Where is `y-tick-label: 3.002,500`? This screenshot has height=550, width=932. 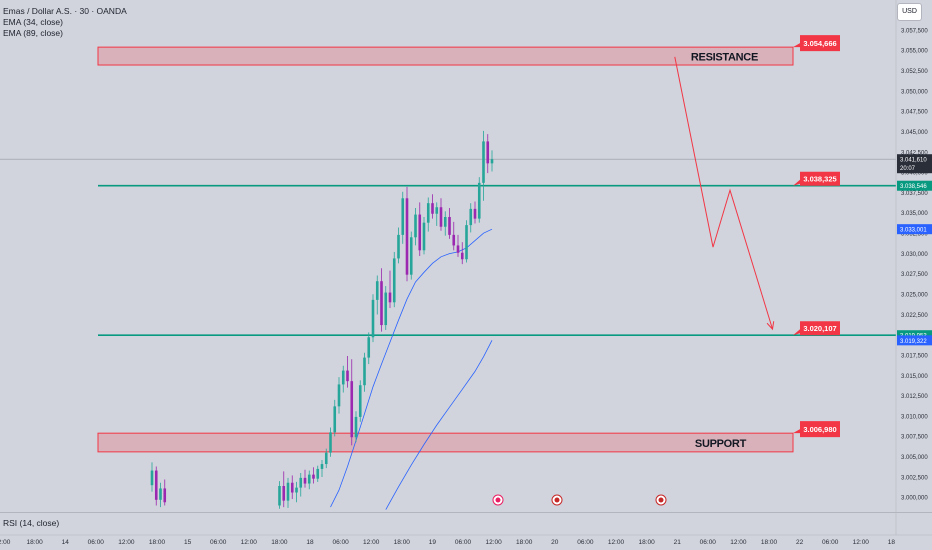 y-tick-label: 3.002,500 is located at coordinates (914, 478).